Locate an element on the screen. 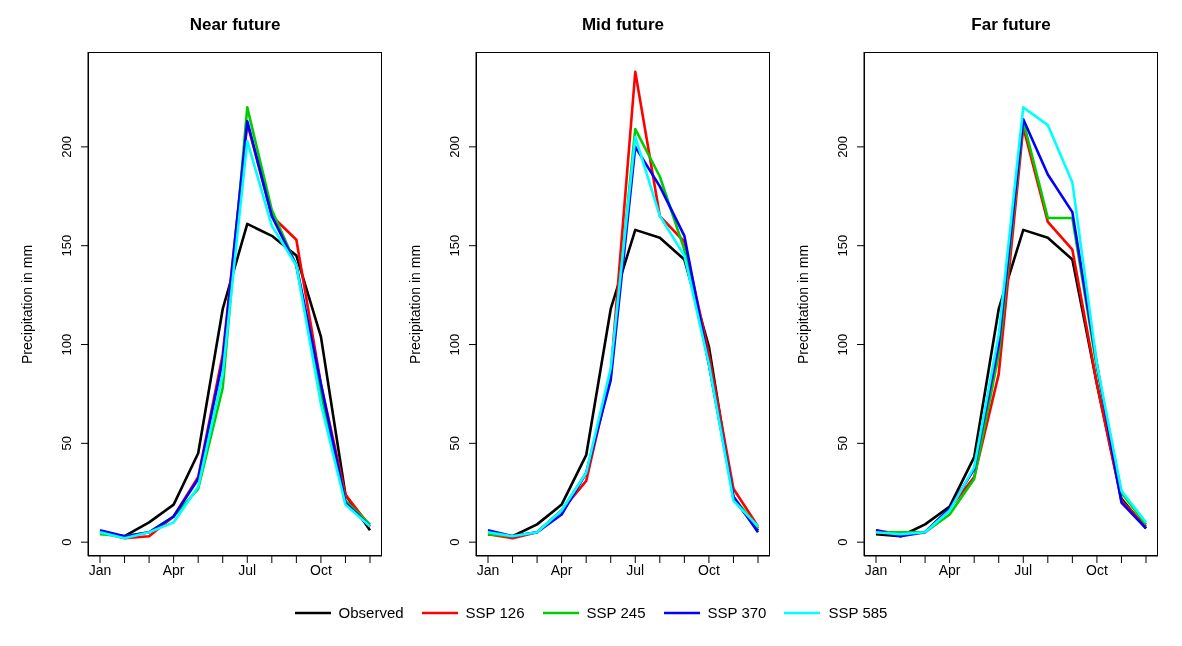 The width and height of the screenshot is (1182, 646). chart-title: Far future is located at coordinates (1011, 25).